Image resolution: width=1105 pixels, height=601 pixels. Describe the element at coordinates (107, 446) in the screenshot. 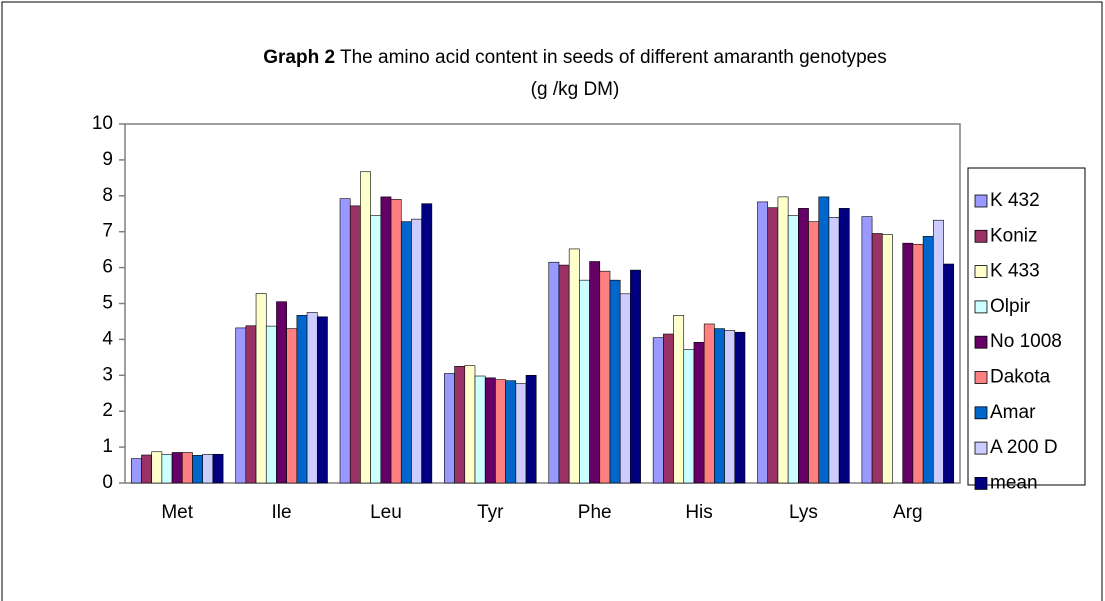

I see `y-tick-label: 1` at that location.